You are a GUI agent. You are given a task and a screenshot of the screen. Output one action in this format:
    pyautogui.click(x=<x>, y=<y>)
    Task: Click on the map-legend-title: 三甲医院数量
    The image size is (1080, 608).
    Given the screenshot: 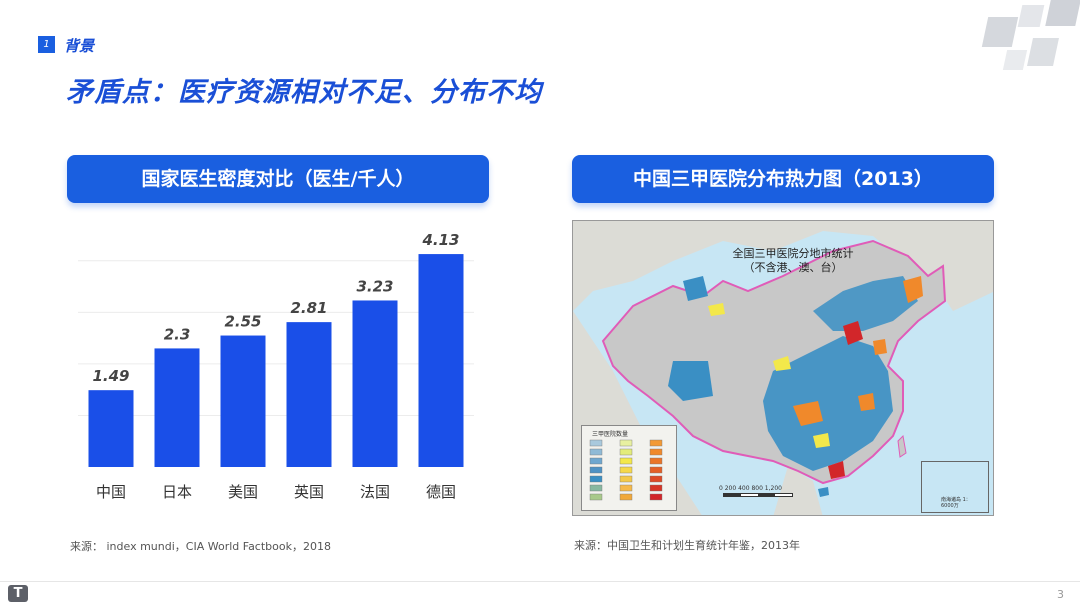 What is the action you would take?
    pyautogui.click(x=610, y=434)
    